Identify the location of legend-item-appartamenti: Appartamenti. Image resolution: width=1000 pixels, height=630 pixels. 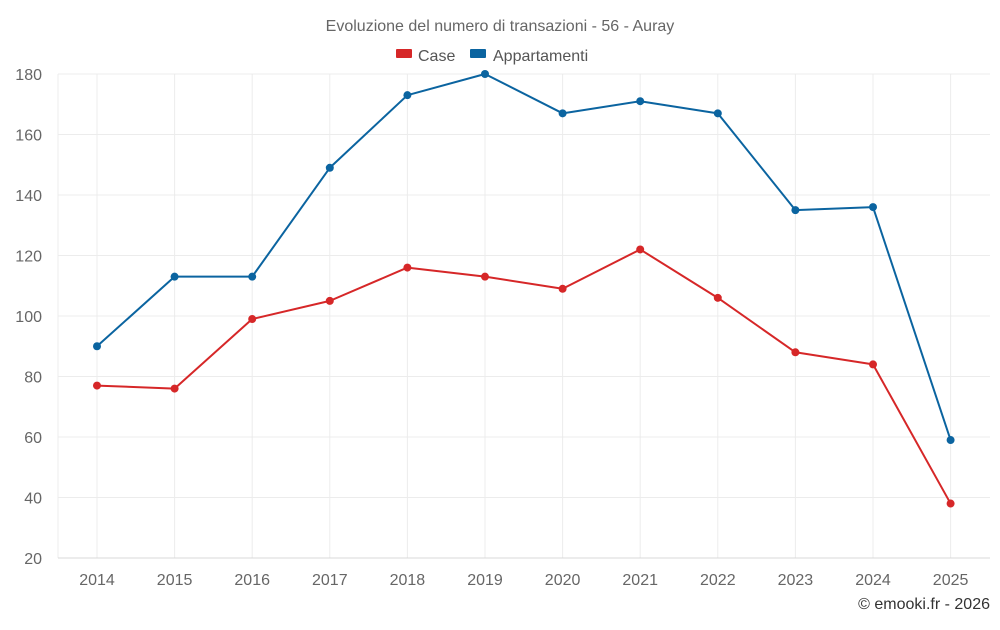
(529, 56).